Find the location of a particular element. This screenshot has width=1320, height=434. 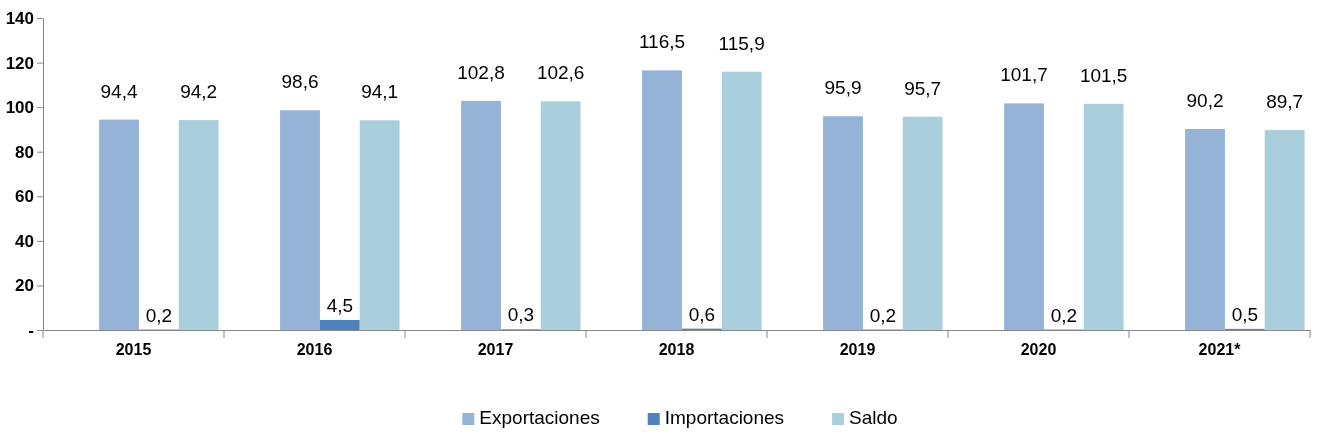

data-label: 115,9 is located at coordinates (741, 43).